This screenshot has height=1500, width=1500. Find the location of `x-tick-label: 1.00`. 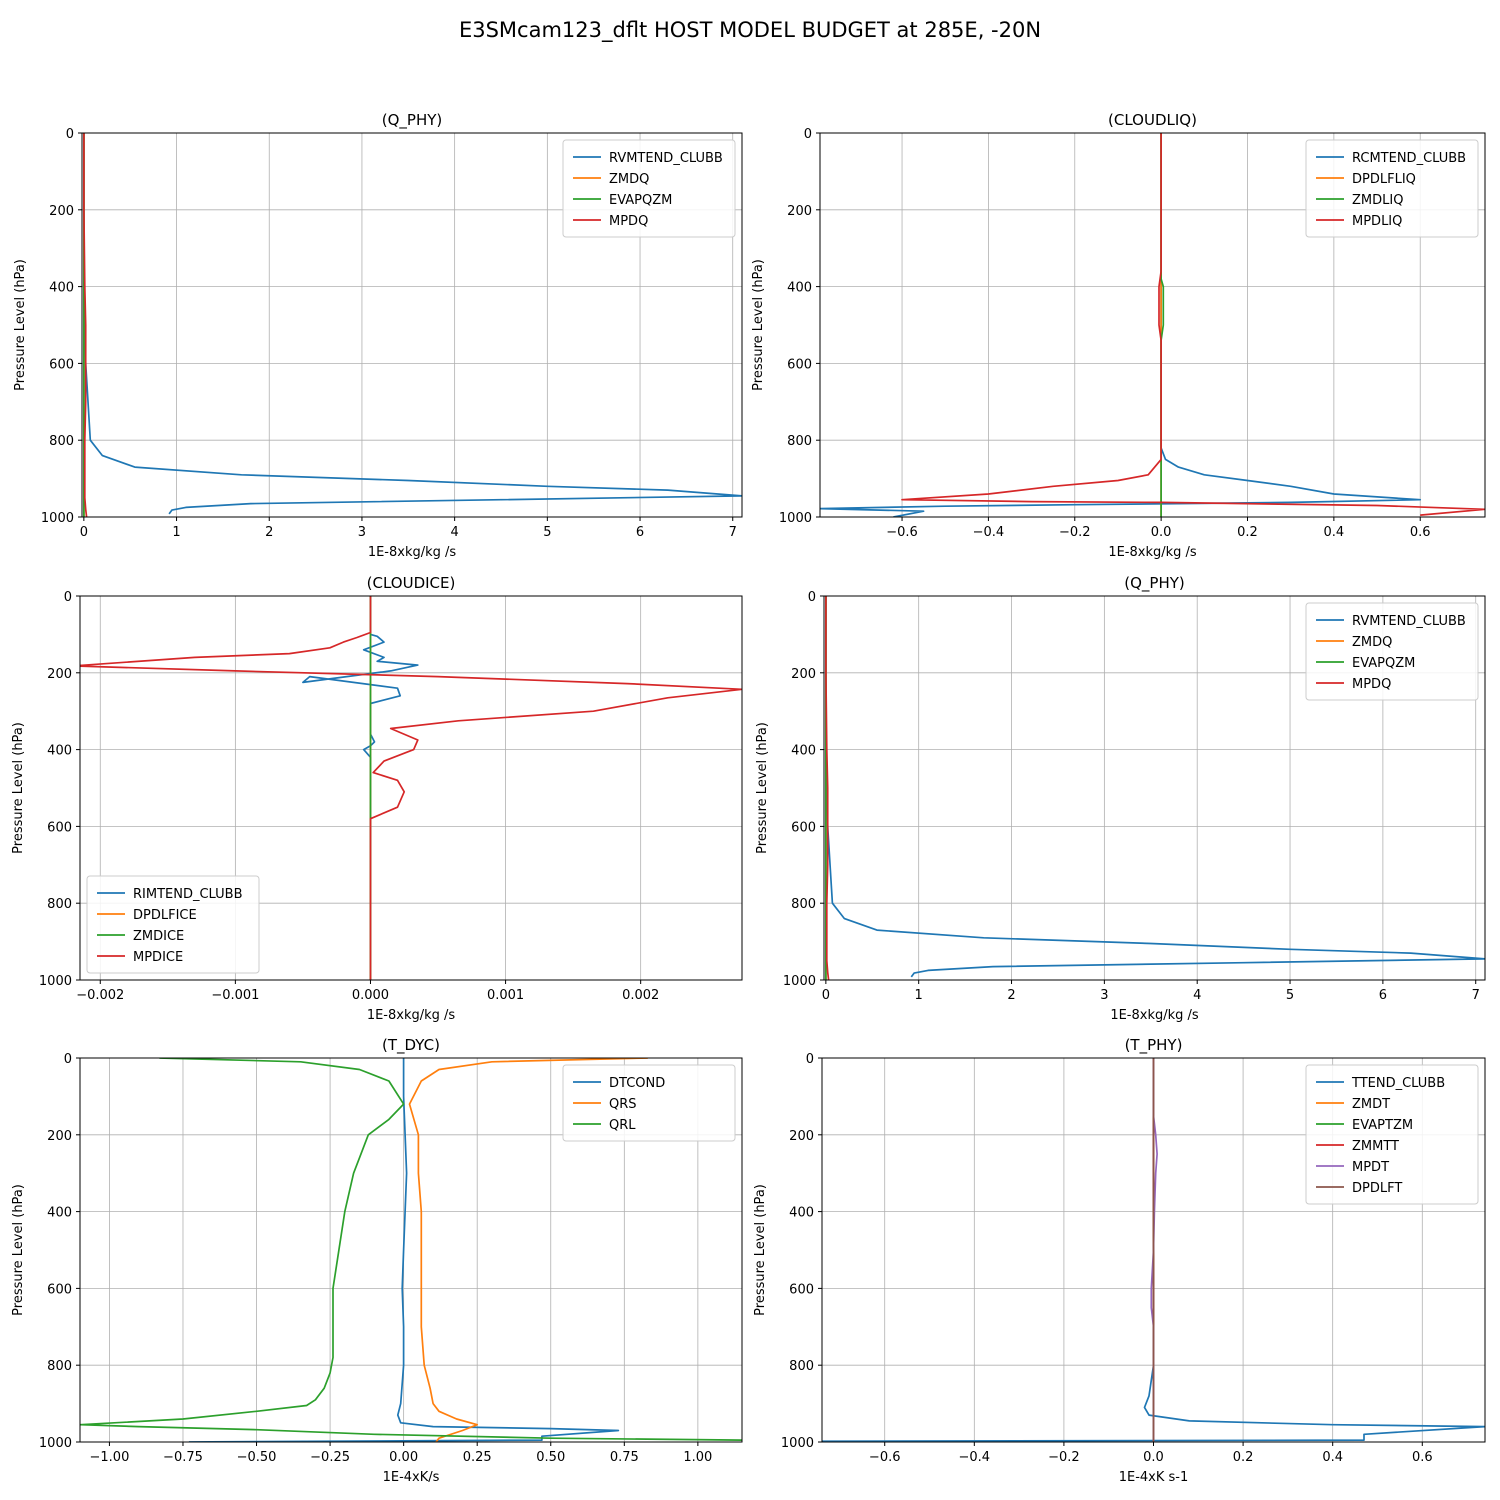

x-tick-label: 1.00 is located at coordinates (697, 1457).